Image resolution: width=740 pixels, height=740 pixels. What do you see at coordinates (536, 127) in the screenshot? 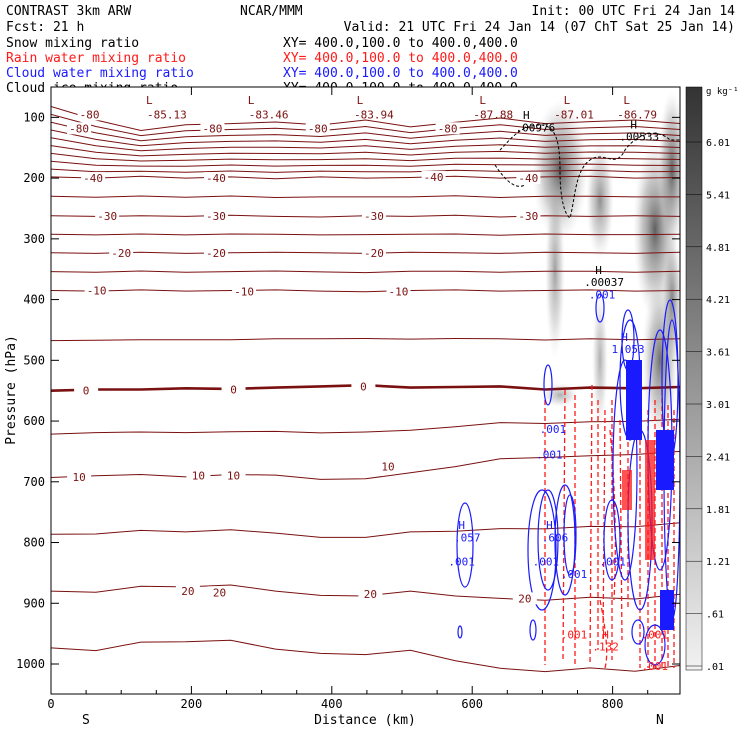
I see `extremum-label: .00976` at bounding box center [536, 127].